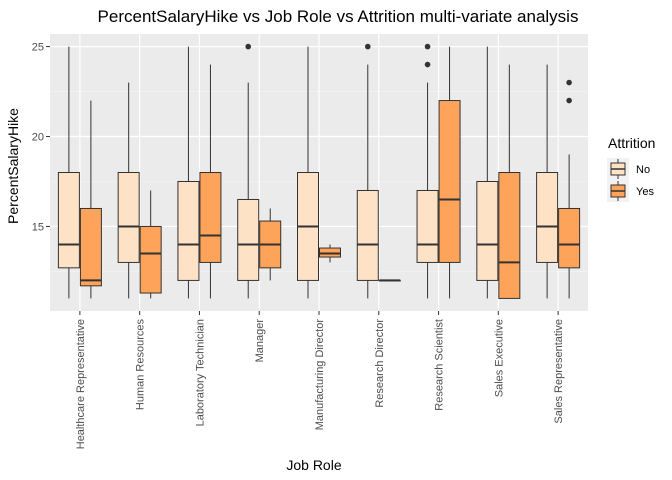 The width and height of the screenshot is (672, 480). I want to click on x-tick-label: Manufacturing Director, so click(320, 375).